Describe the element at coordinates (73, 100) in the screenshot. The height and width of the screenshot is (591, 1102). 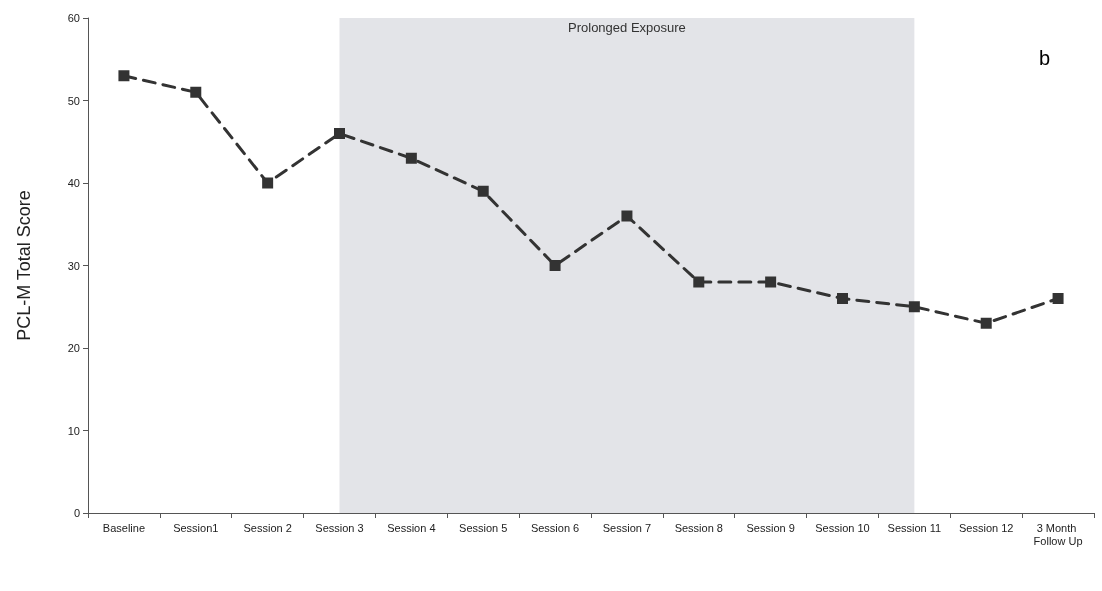
I see `y-tick-label: 50` at that location.